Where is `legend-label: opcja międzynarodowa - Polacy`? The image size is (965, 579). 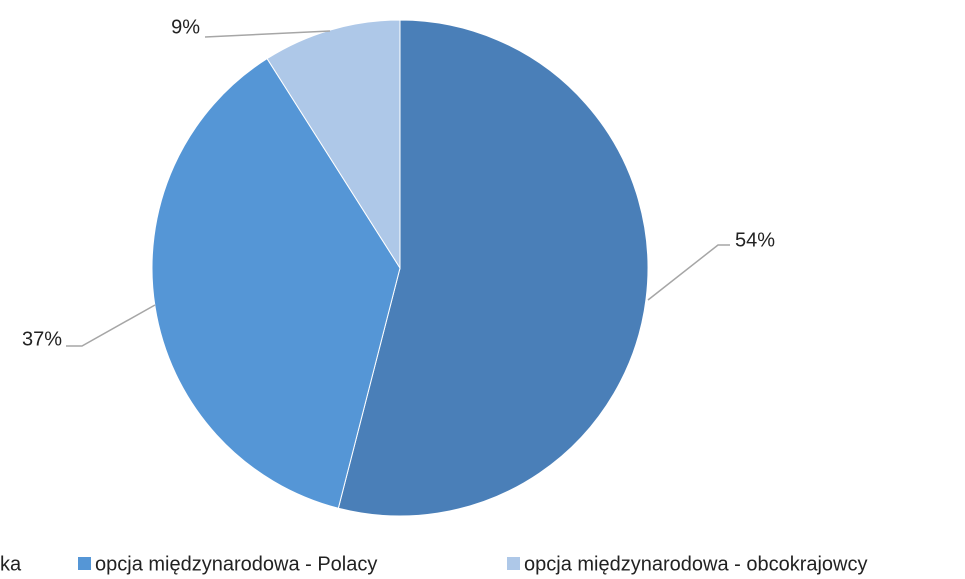 legend-label: opcja międzynarodowa - Polacy is located at coordinates (236, 564).